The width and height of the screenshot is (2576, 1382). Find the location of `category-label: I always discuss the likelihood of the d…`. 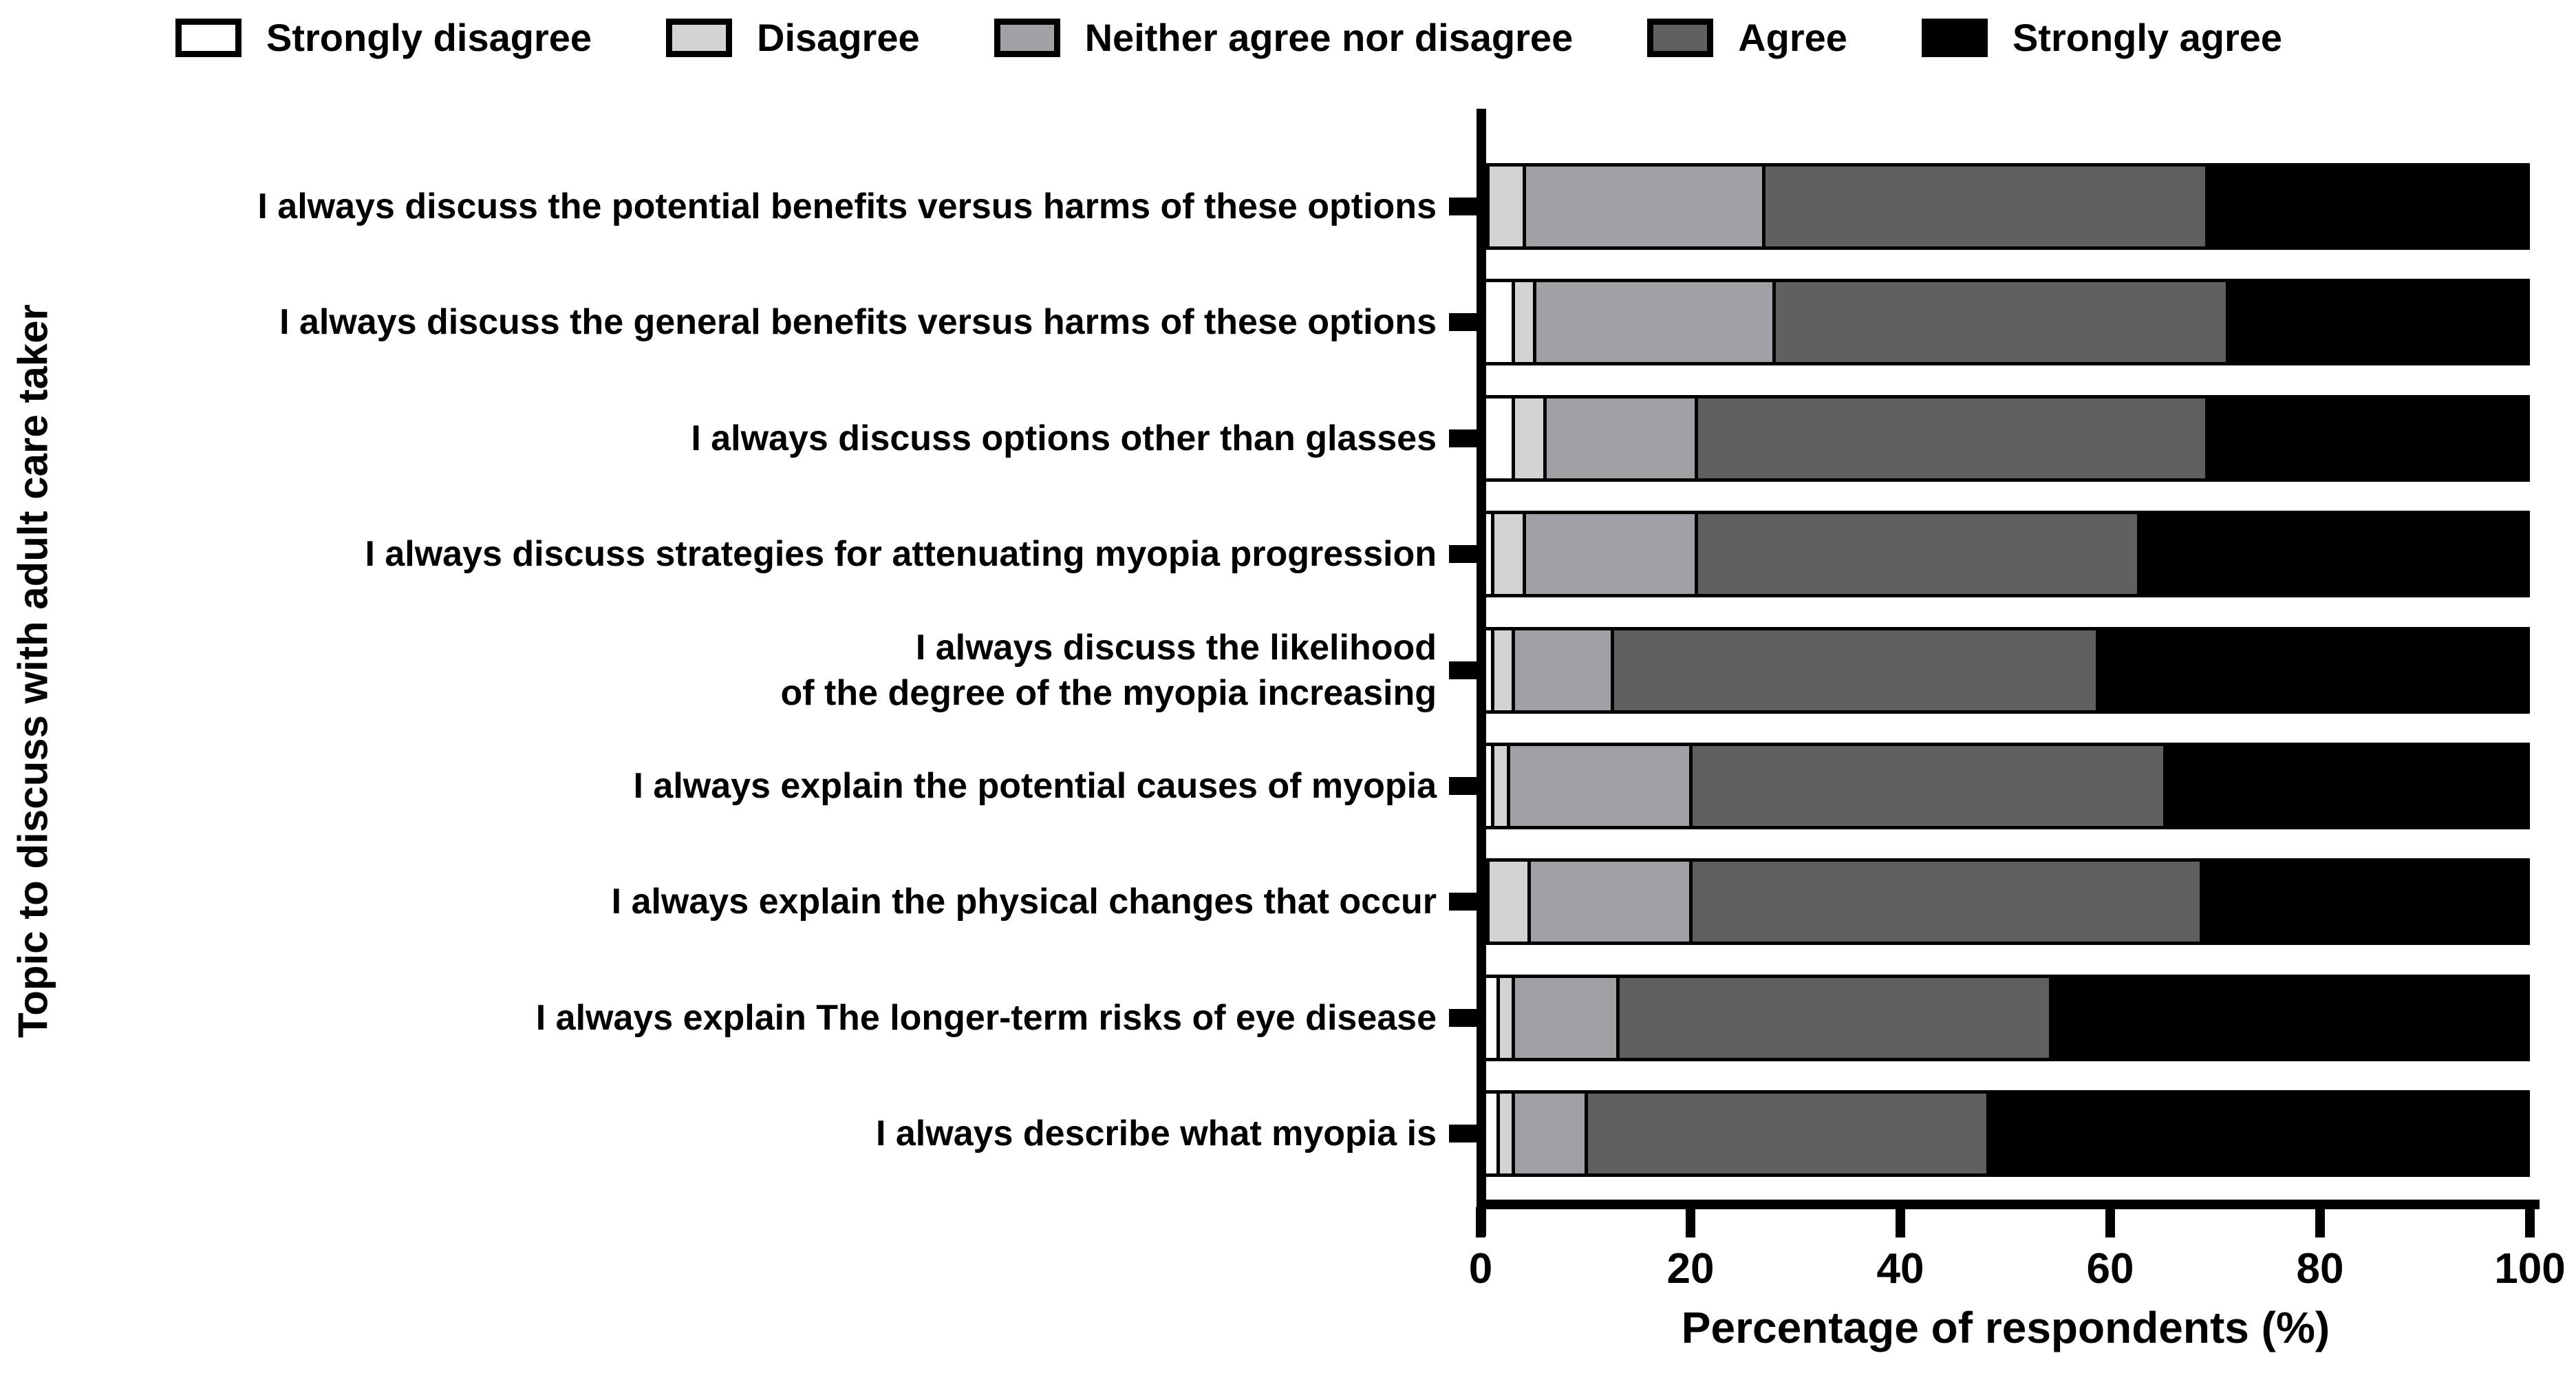

category-label: I always discuss the likelihood of the d… is located at coordinates (1109, 670).